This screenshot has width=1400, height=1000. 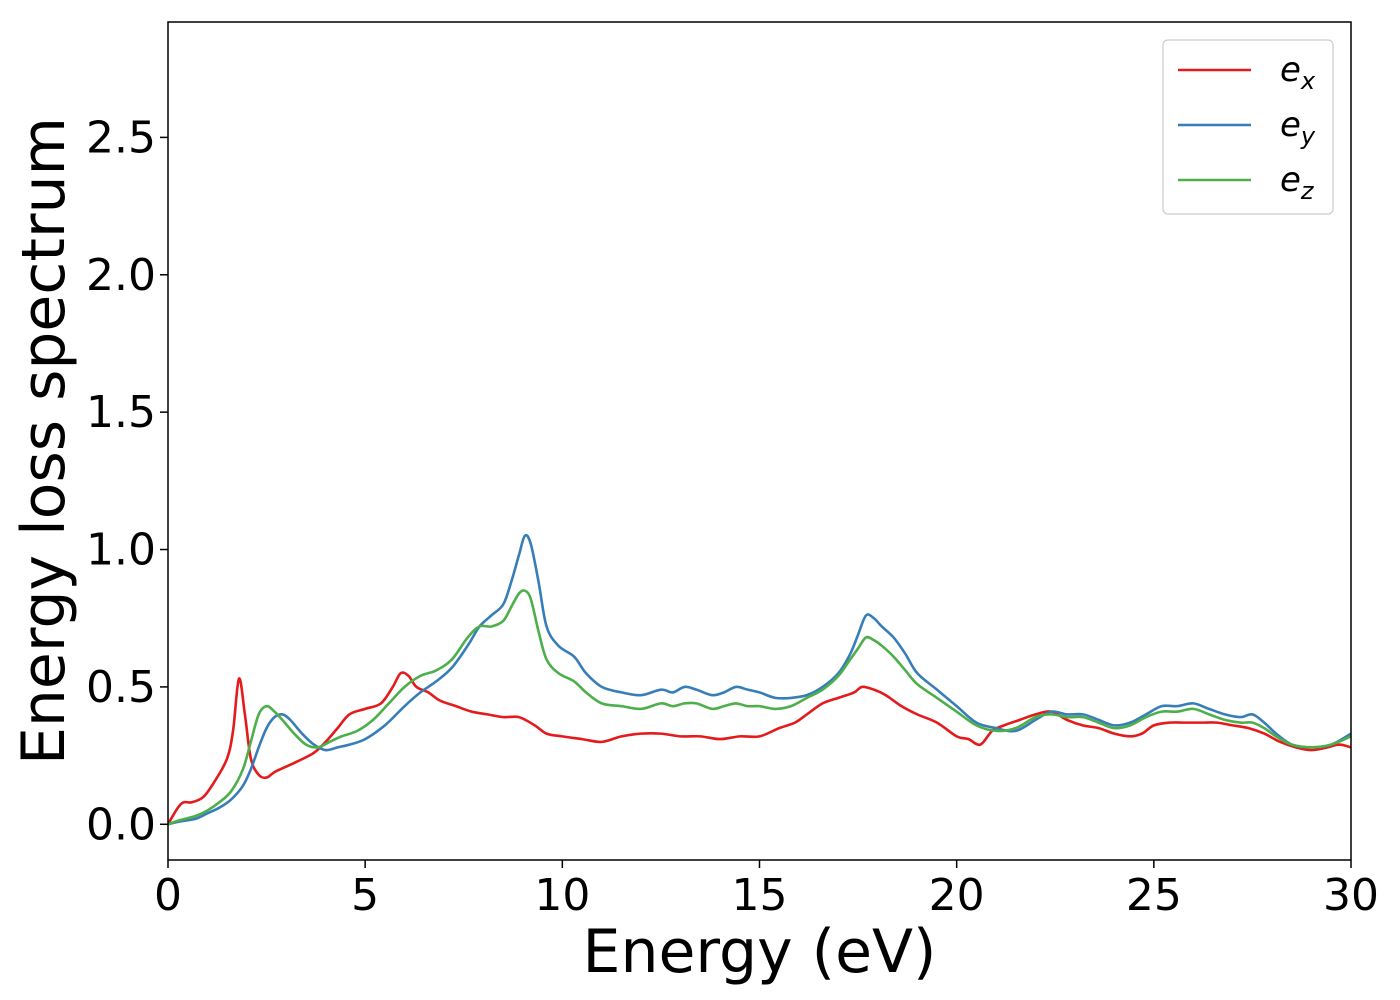 What do you see at coordinates (760, 952) in the screenshot?
I see `x-axis-title: Energy (eV)` at bounding box center [760, 952].